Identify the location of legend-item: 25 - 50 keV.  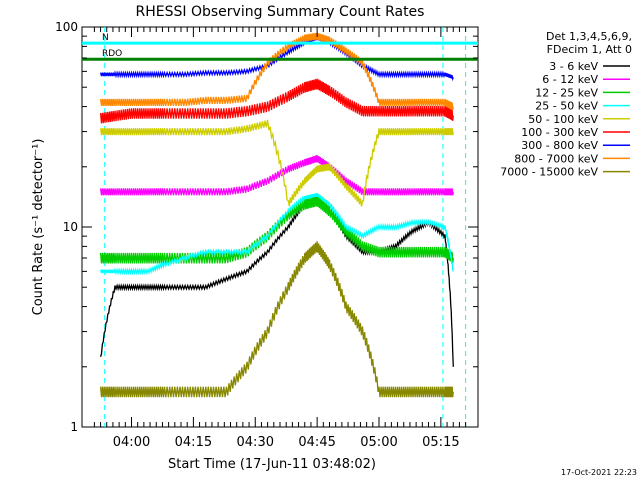
(582, 106).